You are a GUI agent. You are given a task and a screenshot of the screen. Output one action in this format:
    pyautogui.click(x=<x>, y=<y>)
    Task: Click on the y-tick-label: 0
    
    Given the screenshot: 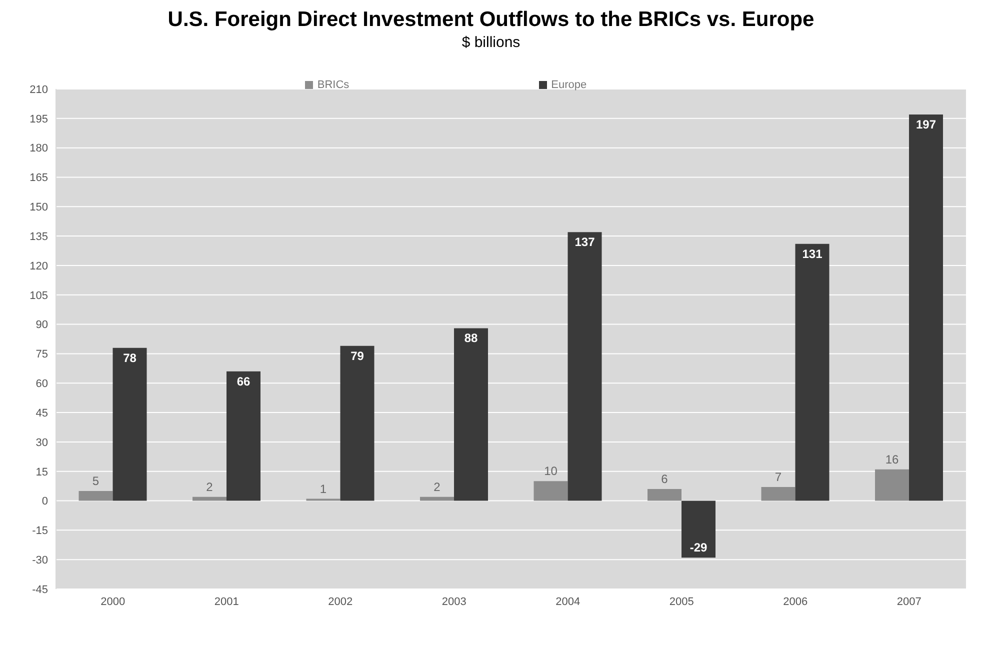 What is the action you would take?
    pyautogui.click(x=45, y=502)
    